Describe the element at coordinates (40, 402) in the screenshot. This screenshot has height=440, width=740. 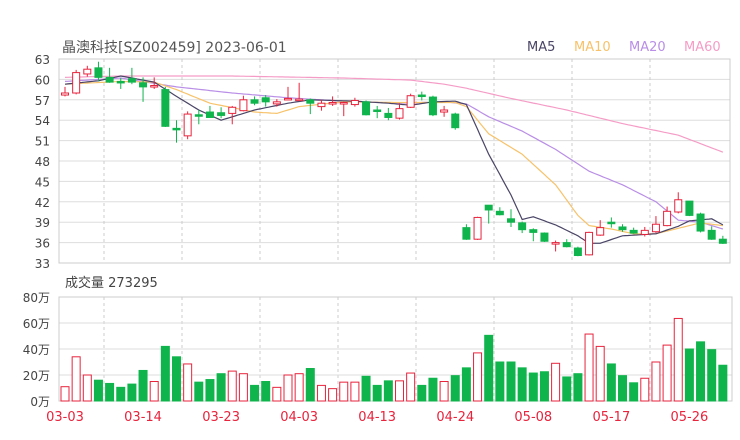
I see `volume-y-tick-label: 0万` at that location.